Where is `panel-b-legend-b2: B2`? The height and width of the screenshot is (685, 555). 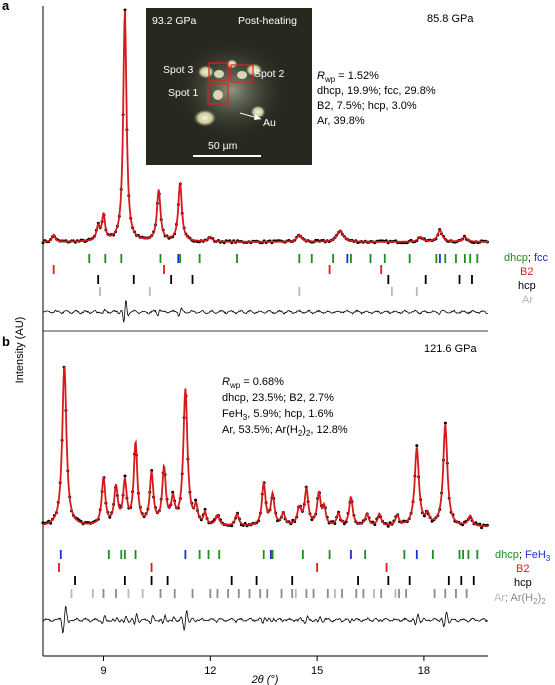
panel-b-legend-b2: B2 is located at coordinates (522, 569).